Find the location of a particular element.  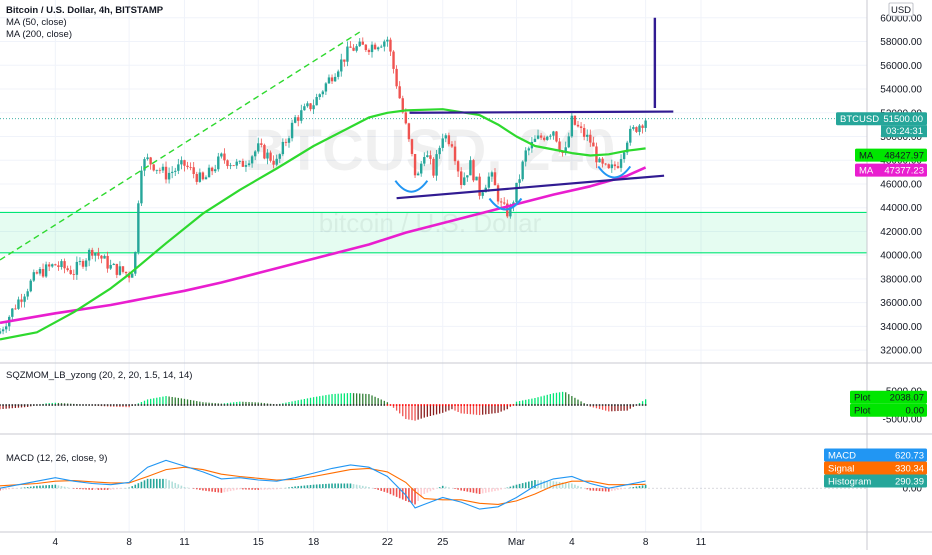

cup-arc is located at coordinates (614, 172).